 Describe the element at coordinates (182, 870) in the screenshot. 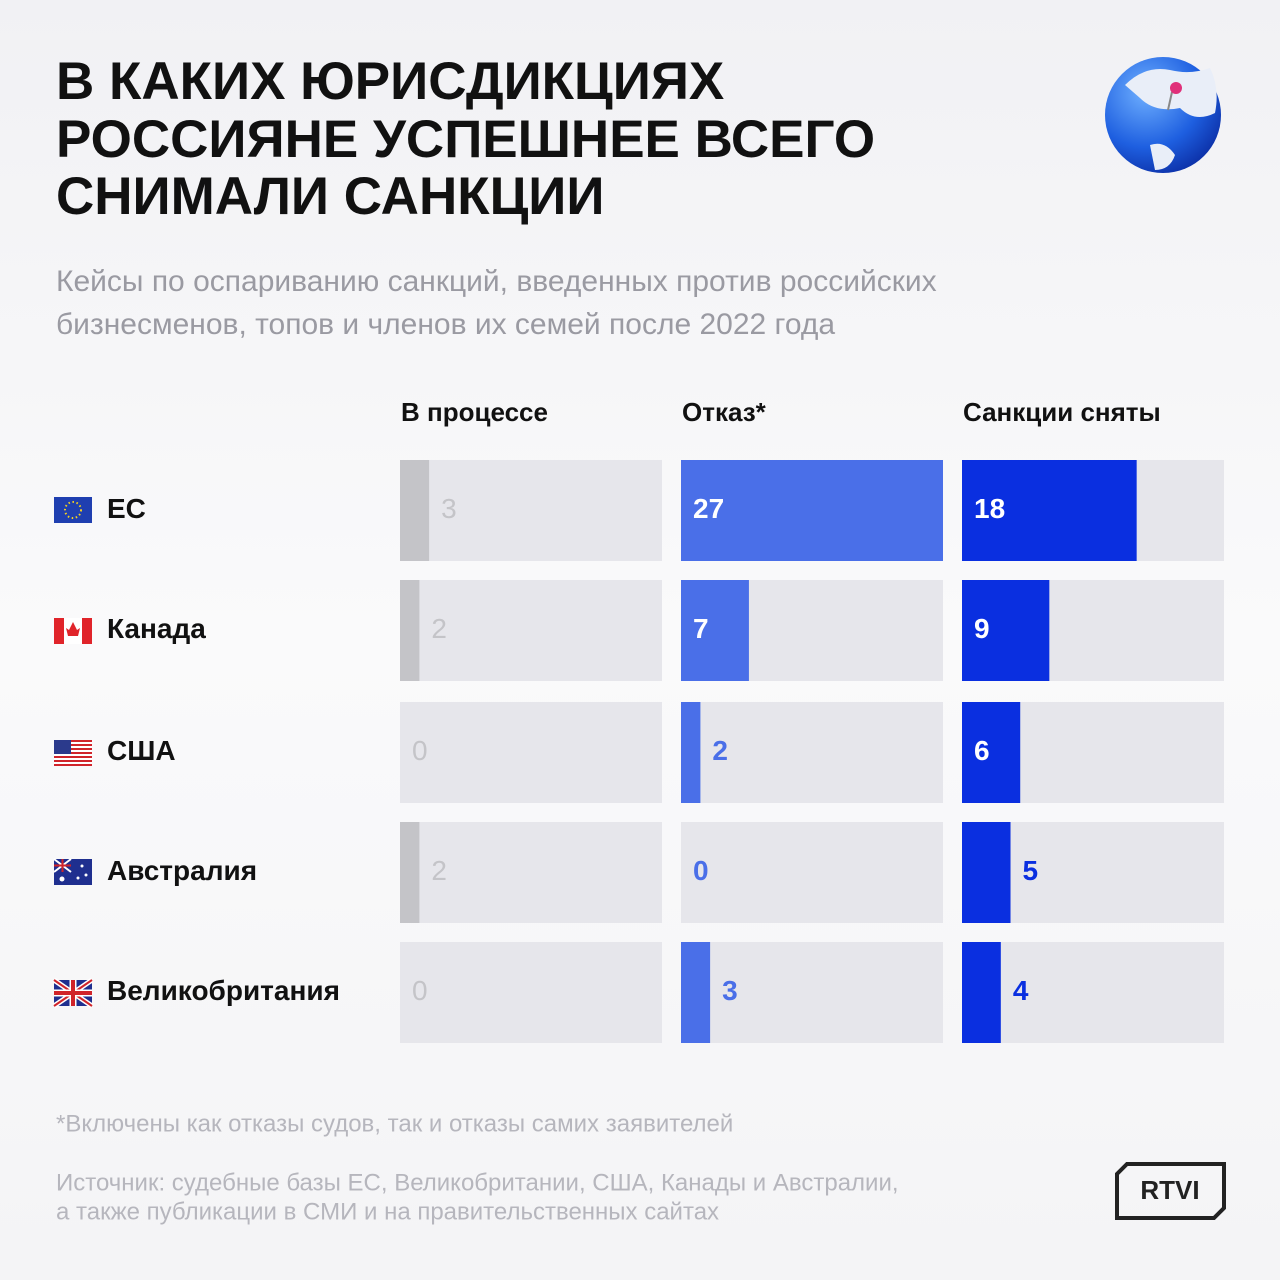

I see `category-label: Австралия` at that location.